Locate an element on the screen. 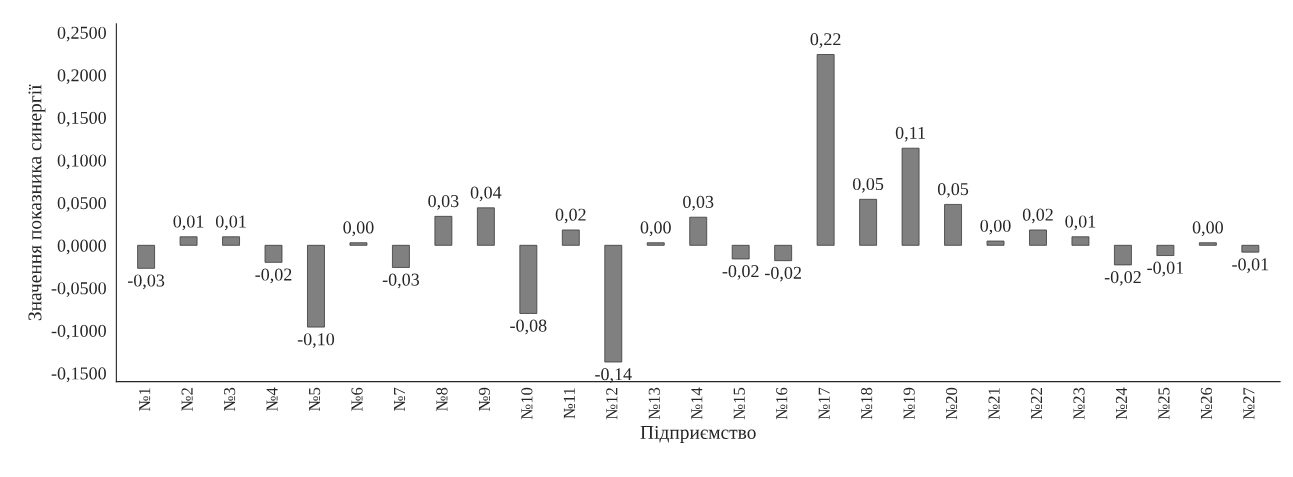 This screenshot has height=477, width=1293. x-tick-label: №7 is located at coordinates (399, 399).